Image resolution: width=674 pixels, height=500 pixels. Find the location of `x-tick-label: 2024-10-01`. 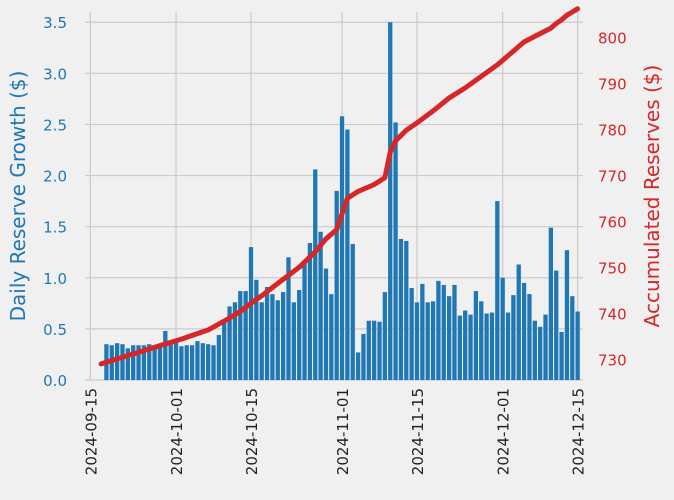

x-tick-label: 2024-10-01 is located at coordinates (177, 431).